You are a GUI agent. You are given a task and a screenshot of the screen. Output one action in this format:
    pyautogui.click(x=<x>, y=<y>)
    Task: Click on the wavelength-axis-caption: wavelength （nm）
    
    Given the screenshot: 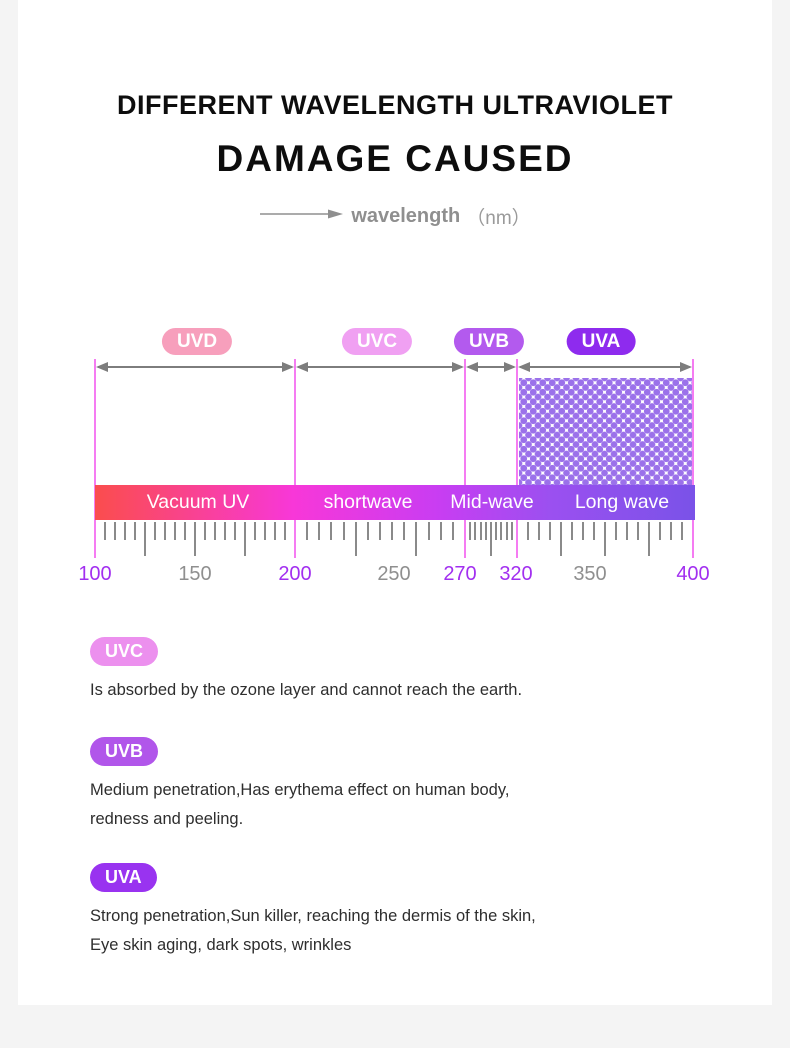 What is the action you would take?
    pyautogui.click(x=395, y=216)
    